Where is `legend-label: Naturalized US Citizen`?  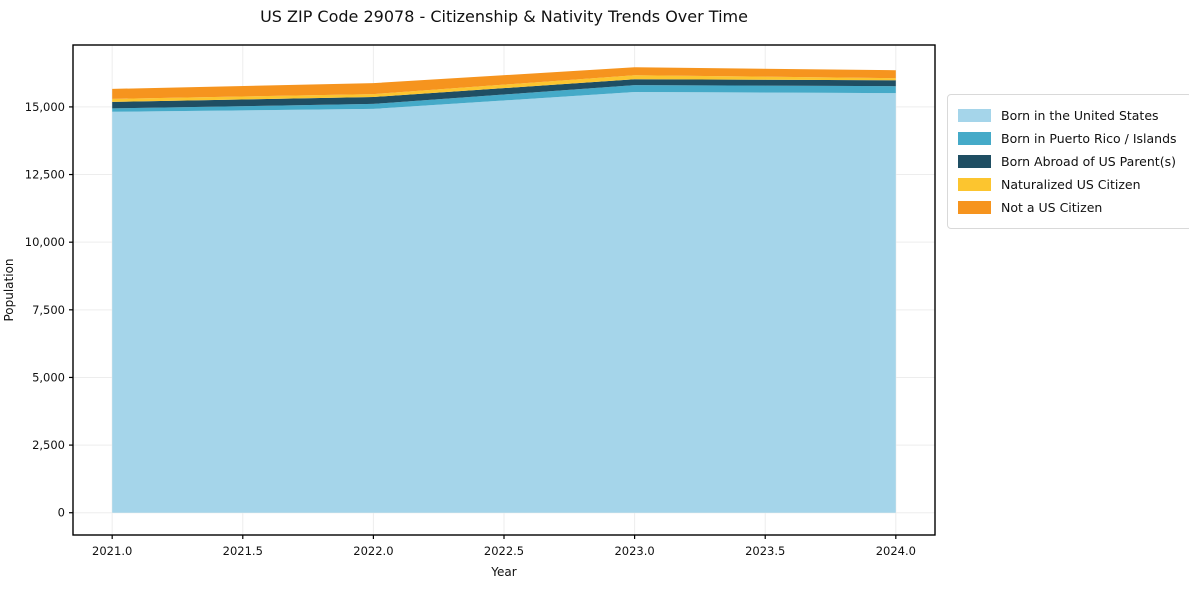 legend-label: Naturalized US Citizen is located at coordinates (1071, 184).